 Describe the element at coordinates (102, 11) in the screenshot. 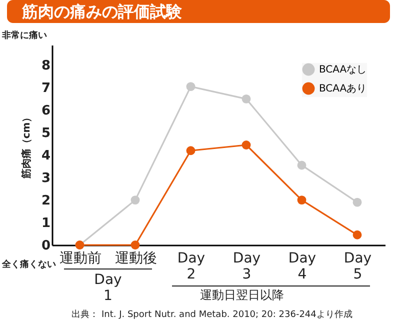

I see `chart-title: 筋肉の痛みの評価試験` at that location.